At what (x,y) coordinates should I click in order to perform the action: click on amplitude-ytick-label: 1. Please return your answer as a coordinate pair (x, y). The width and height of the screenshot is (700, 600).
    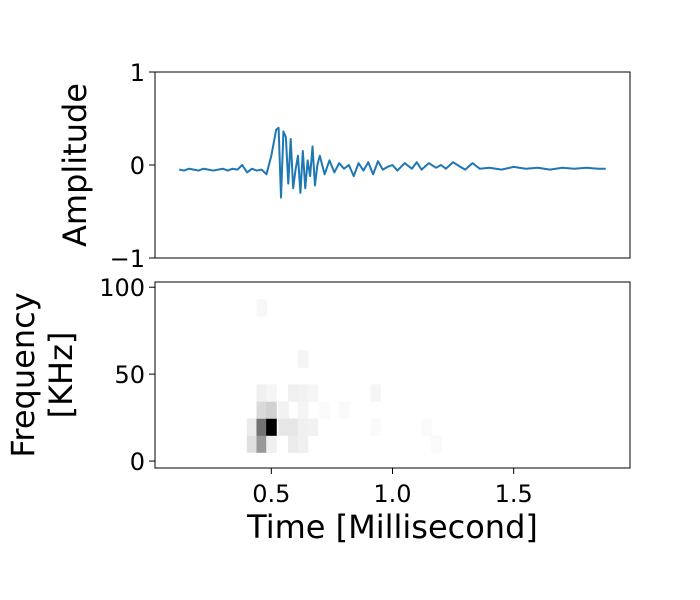
    Looking at the image, I should click on (137, 73).